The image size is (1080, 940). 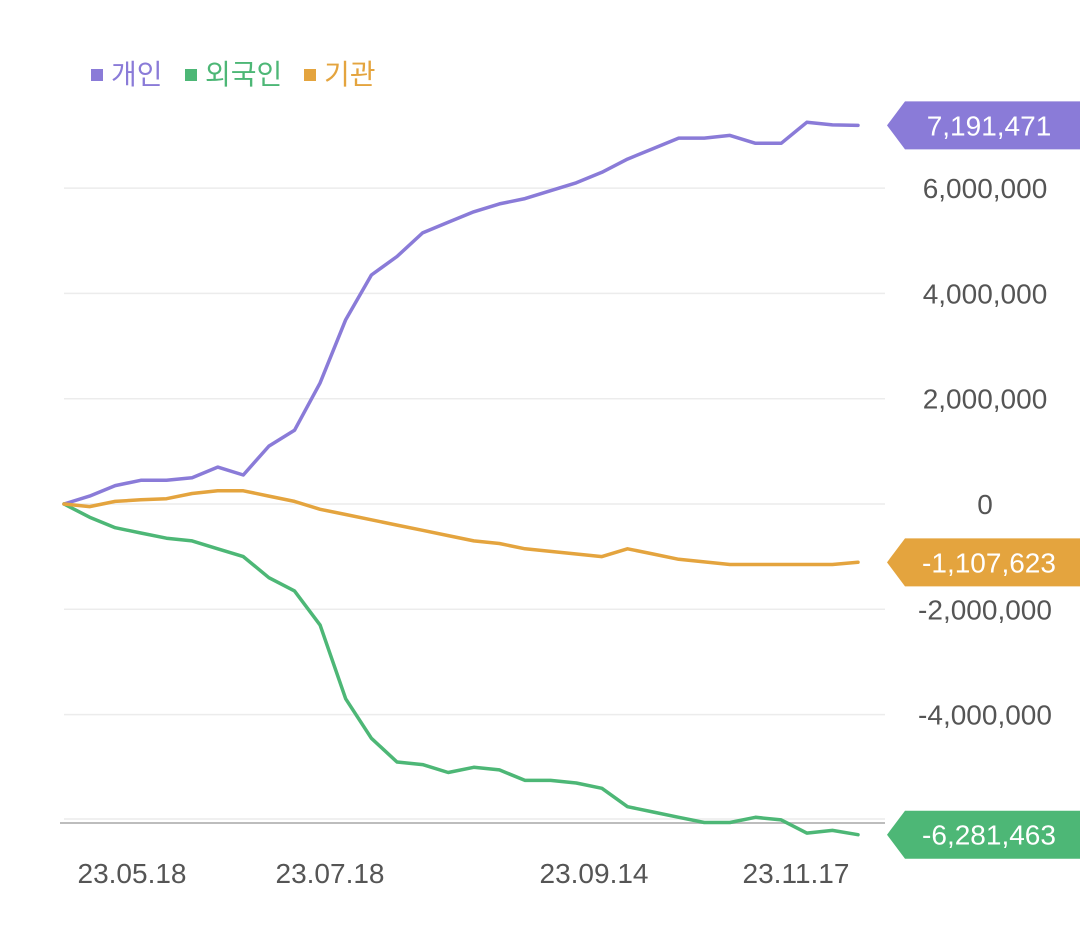 What do you see at coordinates (985, 293) in the screenshot?
I see `y-tick-label: 4,000,000` at bounding box center [985, 293].